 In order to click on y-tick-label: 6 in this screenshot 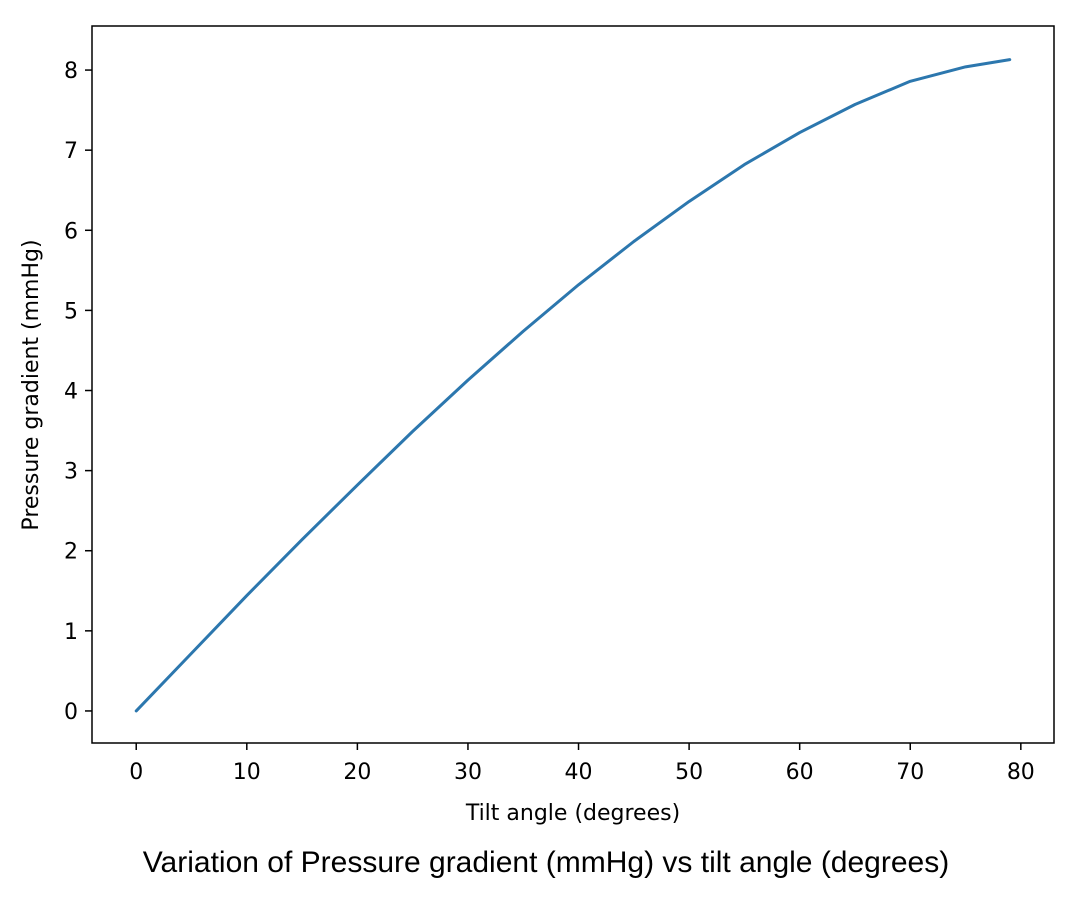, I will do `click(71, 231)`.